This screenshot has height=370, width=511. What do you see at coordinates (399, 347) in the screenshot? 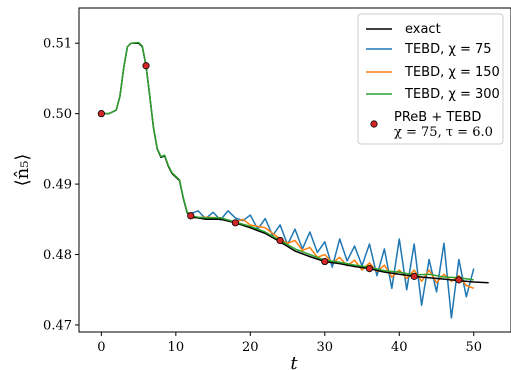
I see `x-tick-label: 40` at bounding box center [399, 347].